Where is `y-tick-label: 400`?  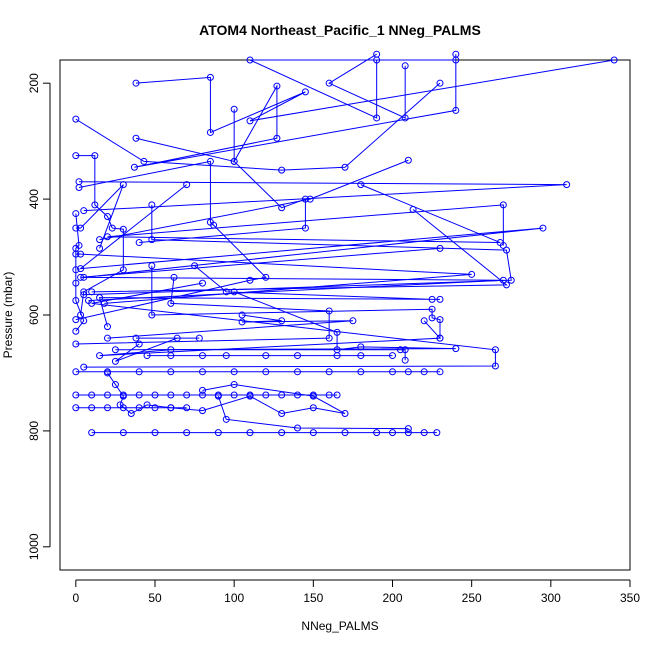
y-tick-label: 400 is located at coordinates (34, 199).